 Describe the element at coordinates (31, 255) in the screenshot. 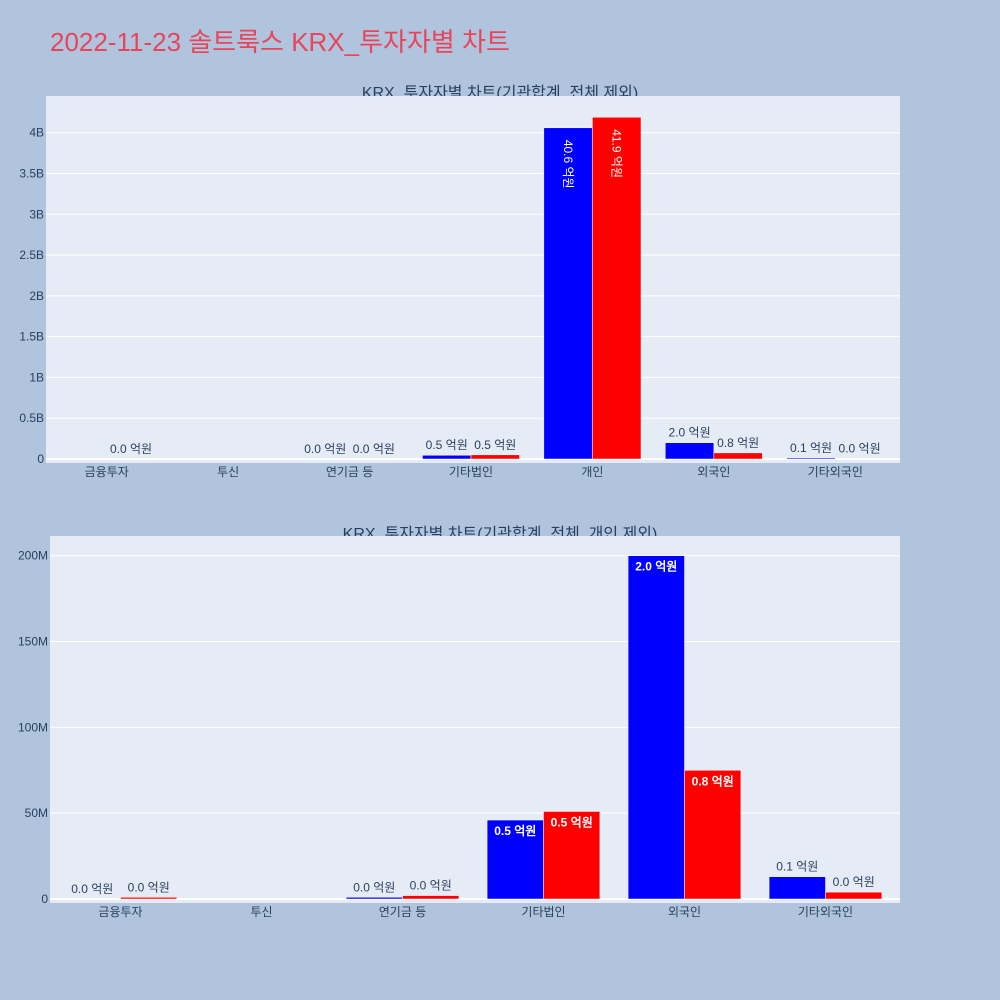

I see `y-tick-label: 2.5B` at that location.